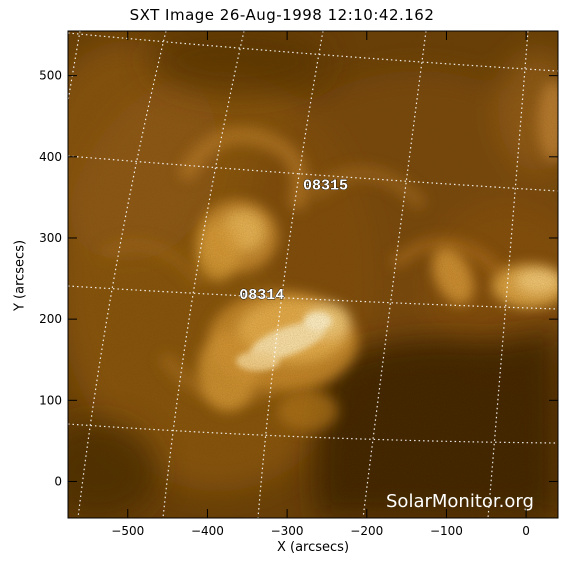 The height and width of the screenshot is (564, 564). Describe the element at coordinates (261, 295) in the screenshot. I see `active-region-label: 08314` at that location.